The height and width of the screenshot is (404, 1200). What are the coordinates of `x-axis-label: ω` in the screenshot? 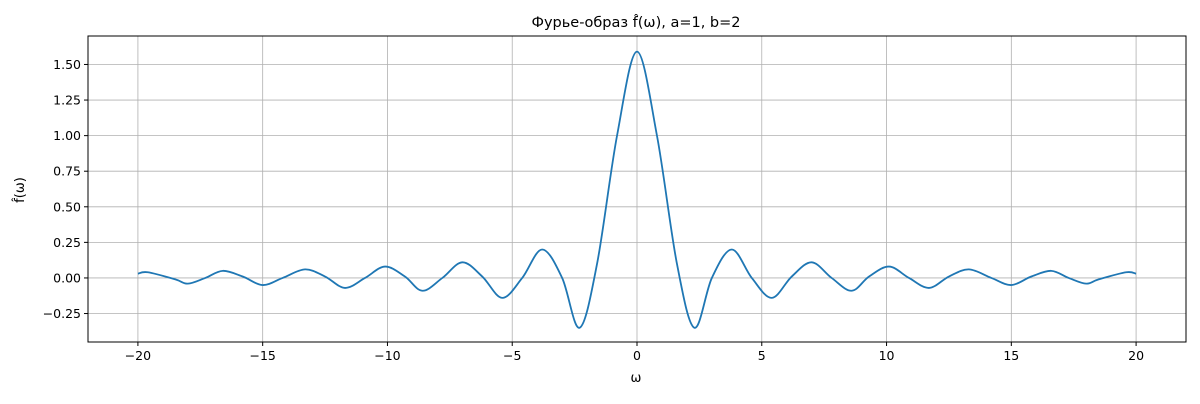 It's located at (636, 378).